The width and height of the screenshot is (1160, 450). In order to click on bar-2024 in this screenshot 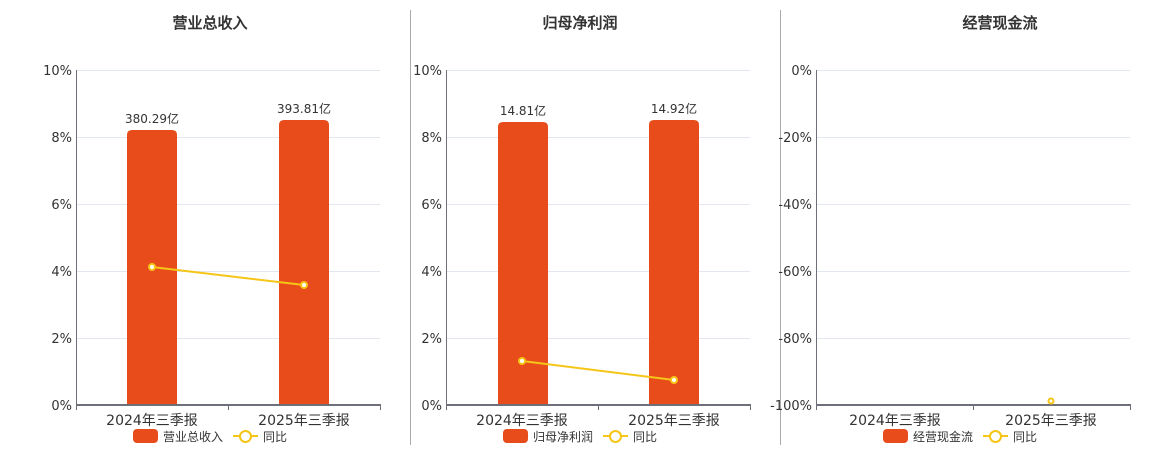, I will do `click(523, 263)`.